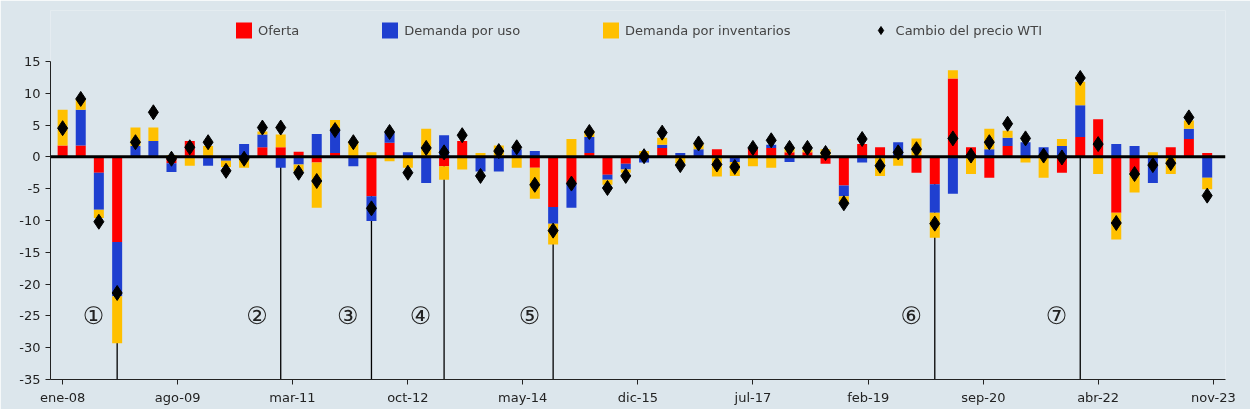 Image resolution: width=1250 pixels, height=409 pixels. What do you see at coordinates (408, 397) in the screenshot?
I see `x-tick-label: oct-12` at bounding box center [408, 397].